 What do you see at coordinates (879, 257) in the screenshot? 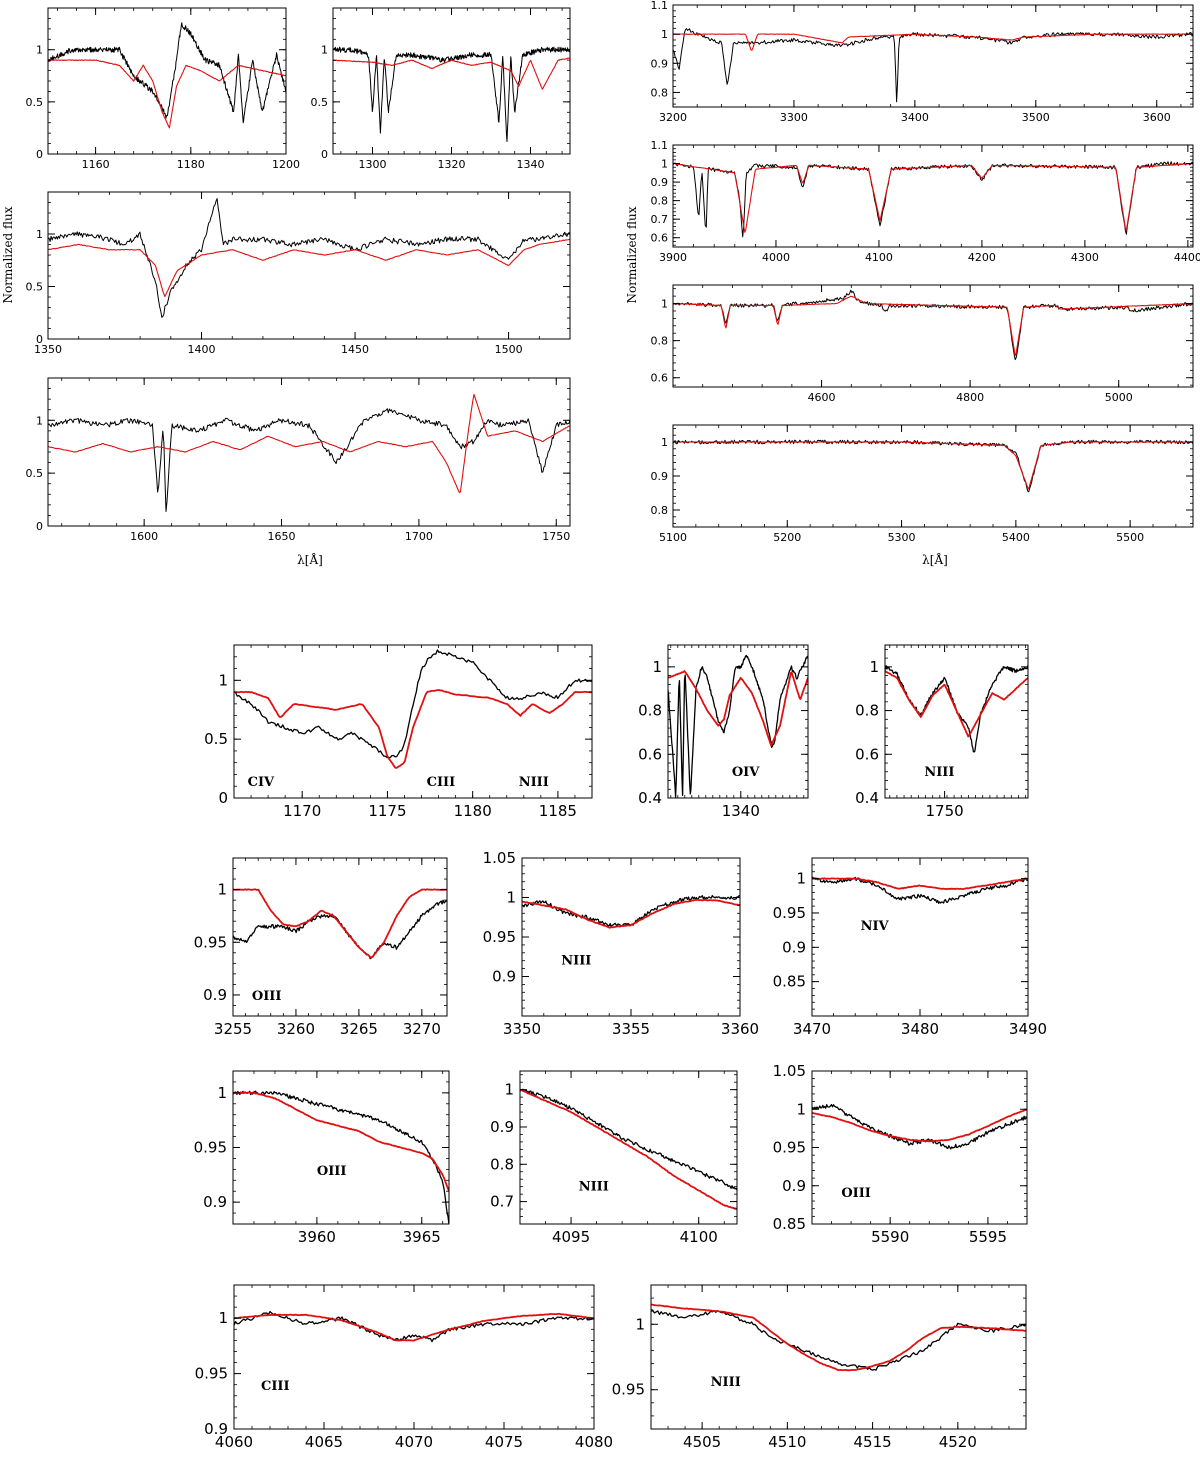
I see `x-tick-label: 4100` at bounding box center [879, 257].